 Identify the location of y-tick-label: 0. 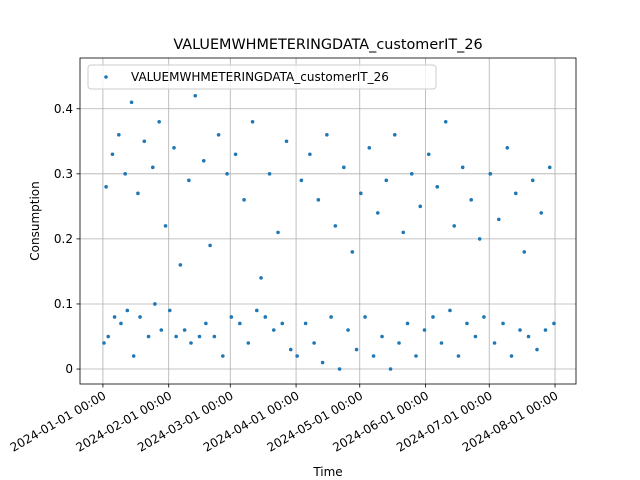
(69, 369).